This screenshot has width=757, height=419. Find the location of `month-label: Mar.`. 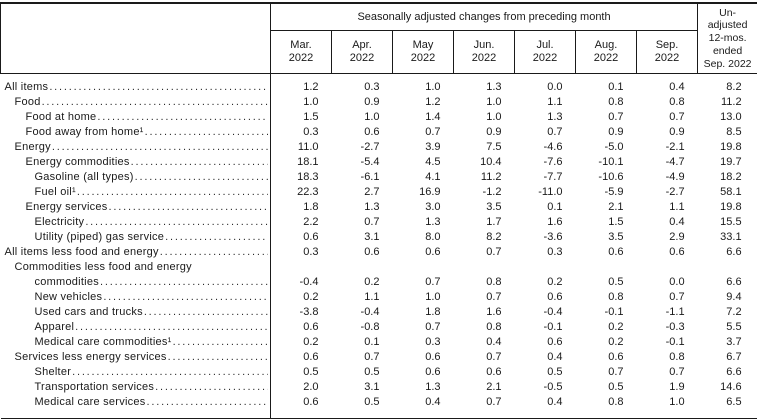

month-label: Mar. is located at coordinates (301, 45).